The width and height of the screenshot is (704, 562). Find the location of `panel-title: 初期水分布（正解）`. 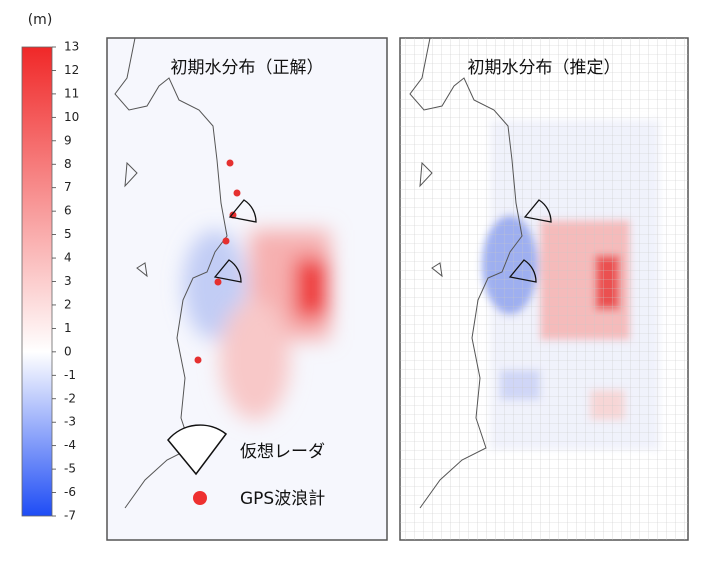

panel-title: 初期水分布（正解） is located at coordinates (247, 68).